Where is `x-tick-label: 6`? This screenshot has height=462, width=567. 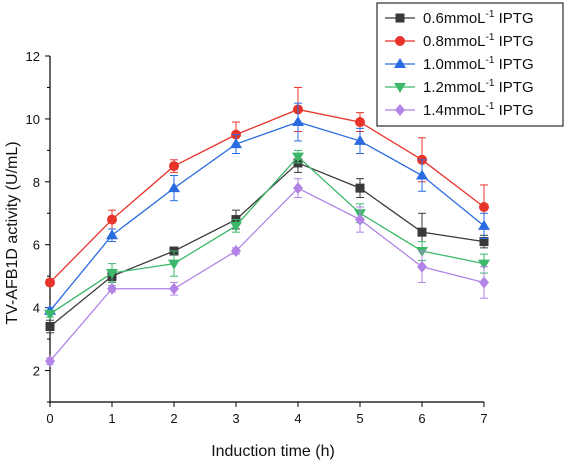
x-tick-label: 6 is located at coordinates (421, 418).